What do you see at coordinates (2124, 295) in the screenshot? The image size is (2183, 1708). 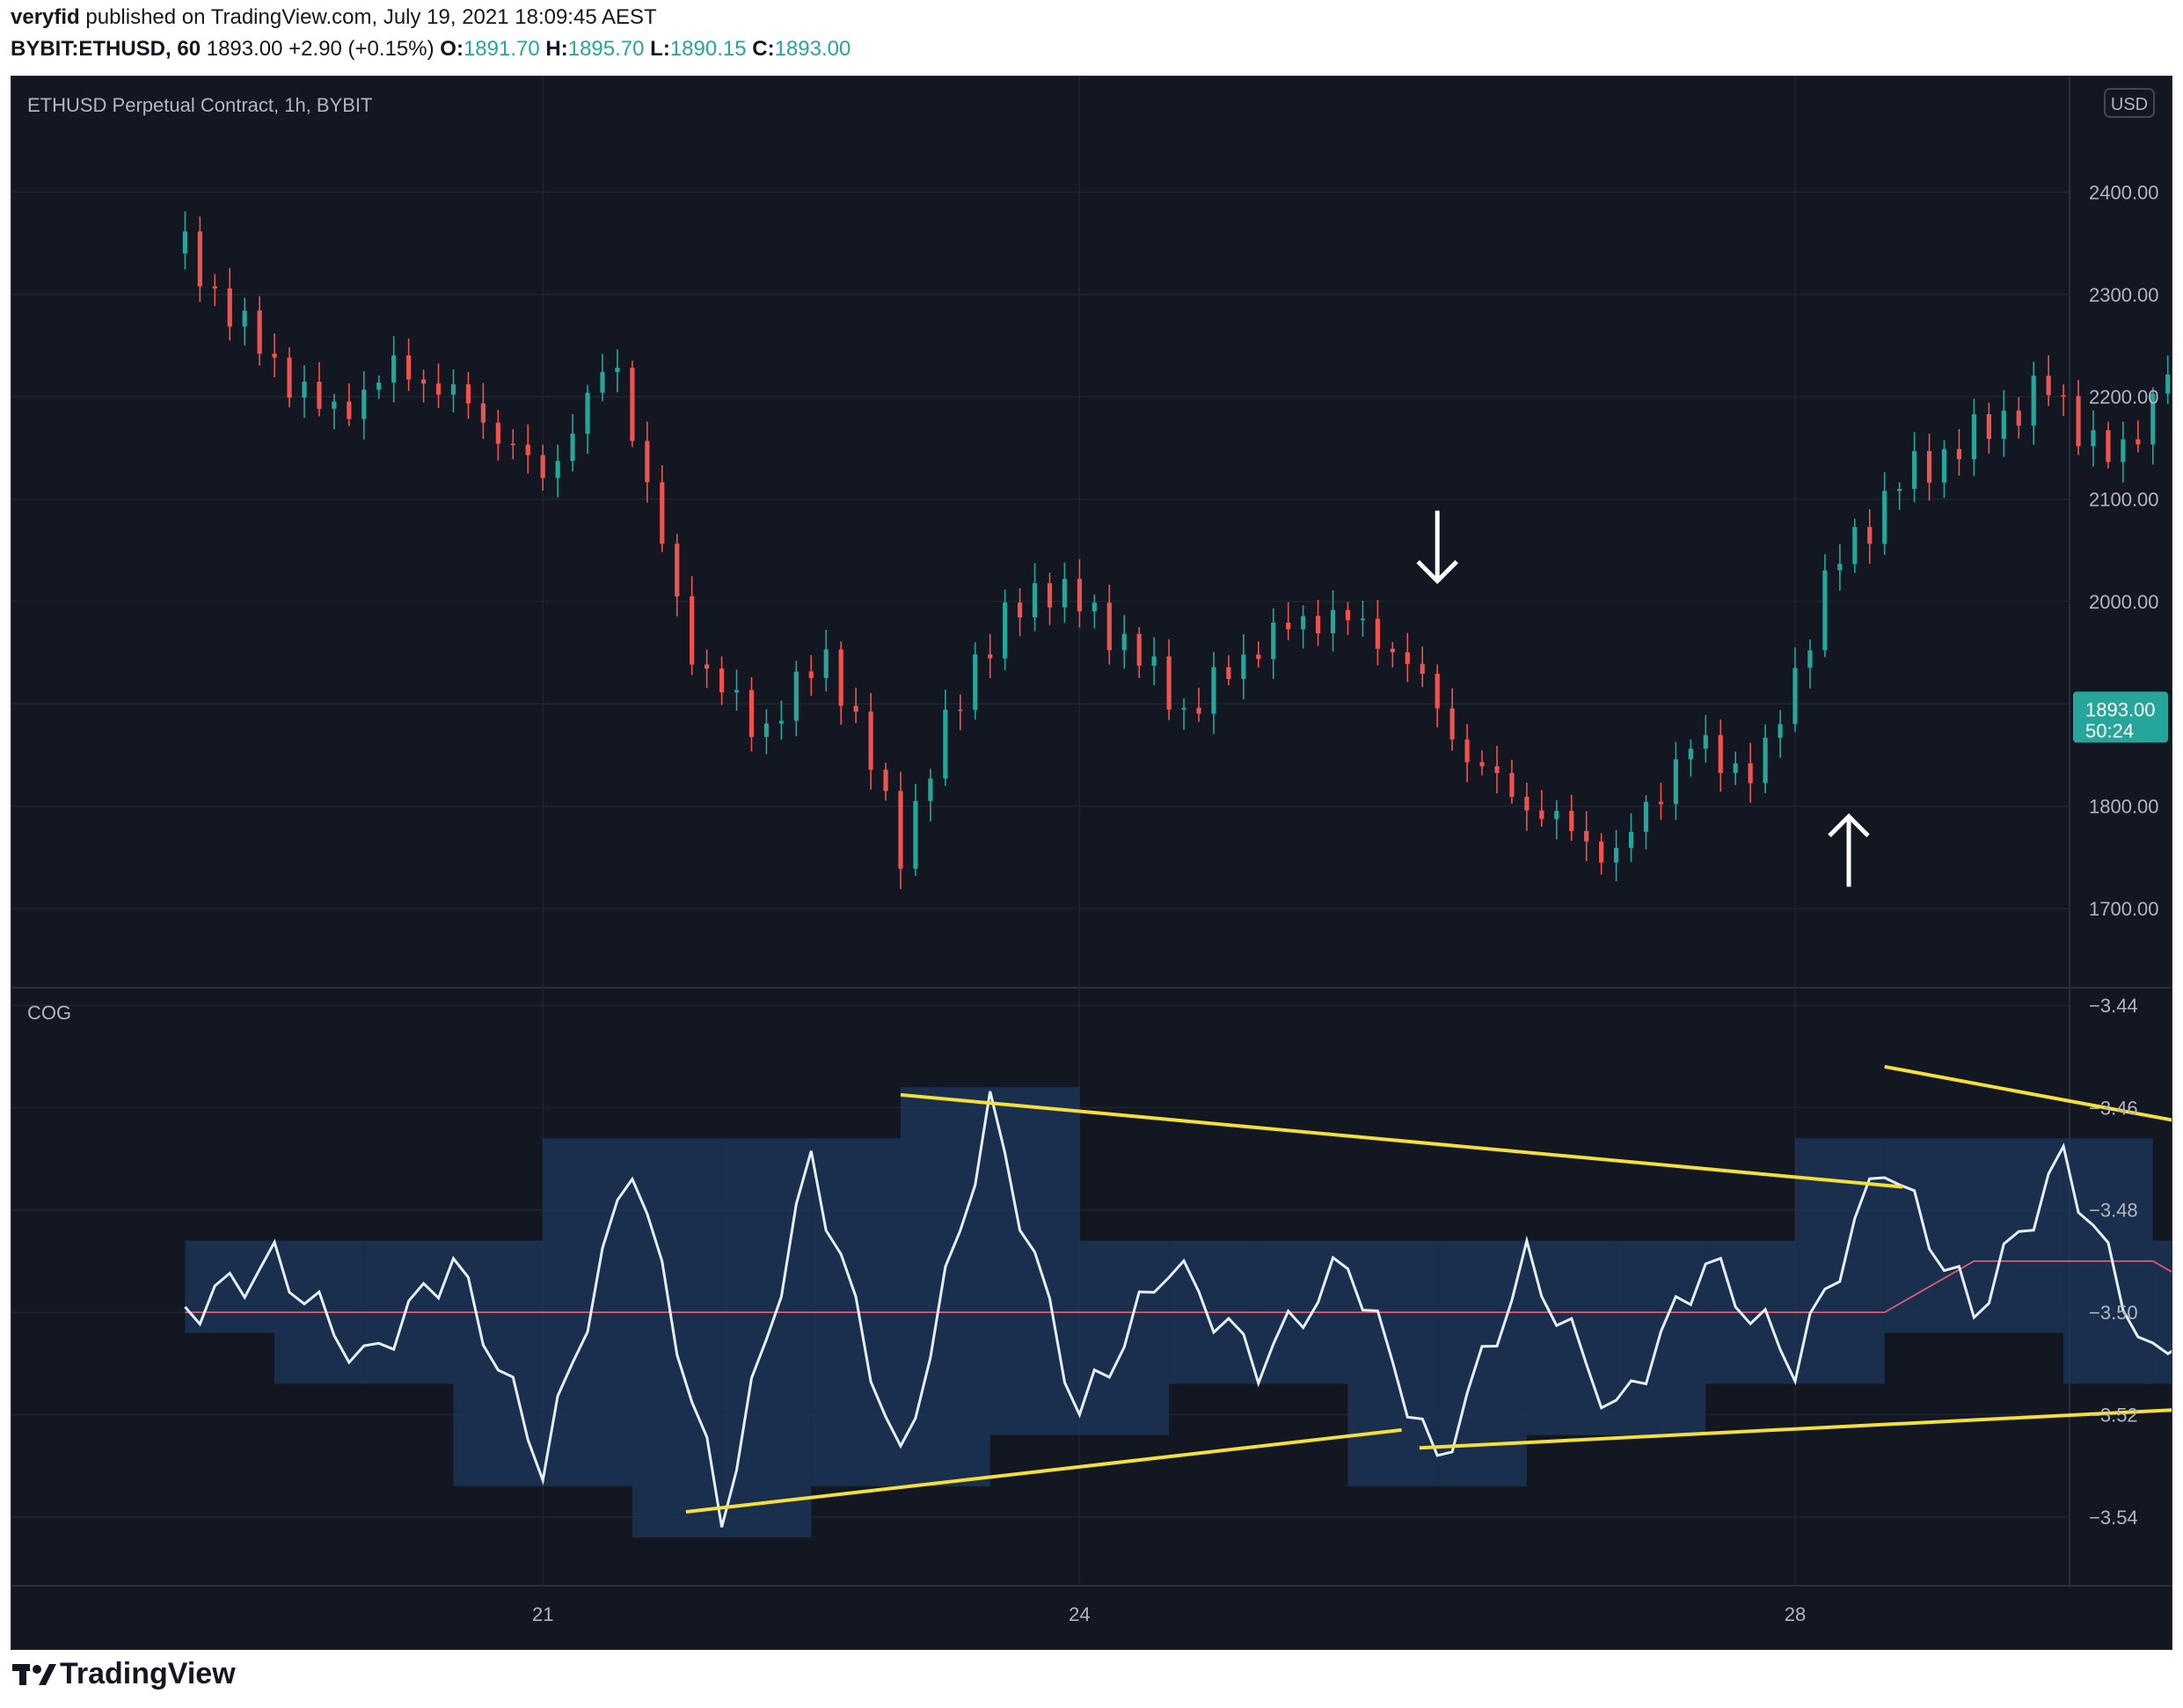 I see `price-tick-label: 2300.00` at bounding box center [2124, 295].